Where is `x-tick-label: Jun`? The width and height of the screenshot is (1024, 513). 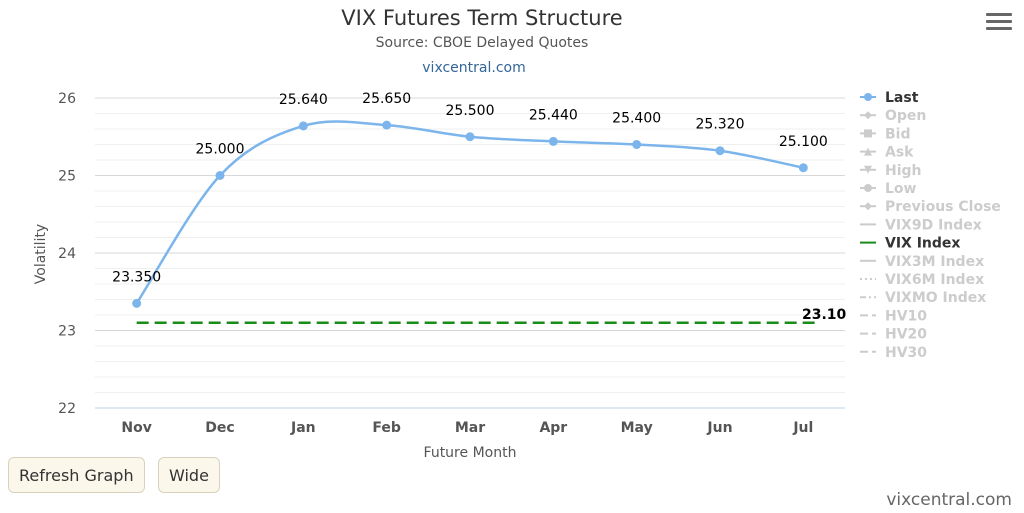 x-tick-label: Jun is located at coordinates (719, 428).